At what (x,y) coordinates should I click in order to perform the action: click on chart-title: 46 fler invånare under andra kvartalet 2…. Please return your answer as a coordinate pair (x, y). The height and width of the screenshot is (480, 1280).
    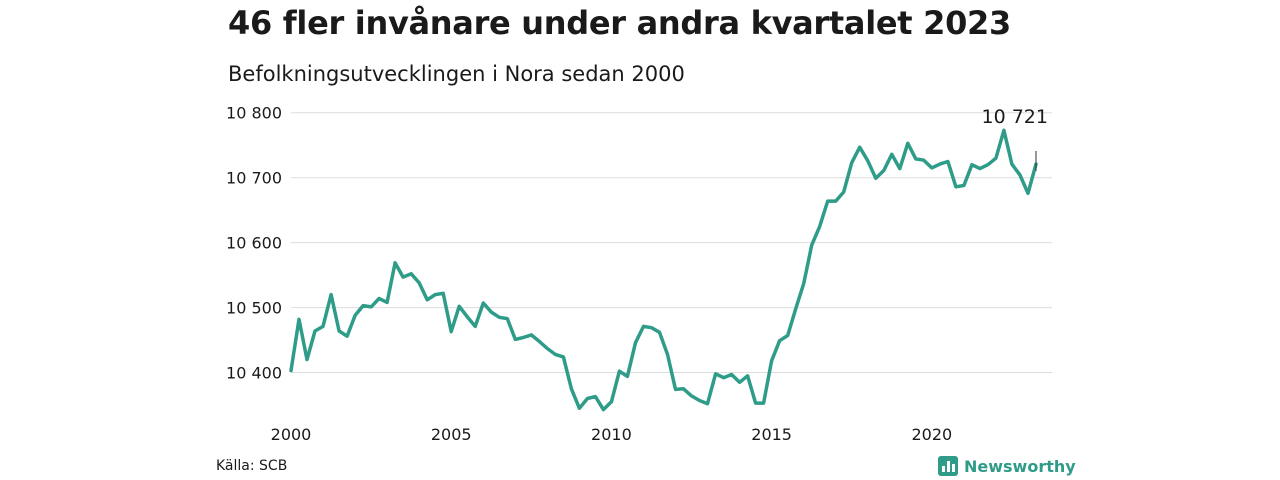
    Looking at the image, I should click on (619, 23).